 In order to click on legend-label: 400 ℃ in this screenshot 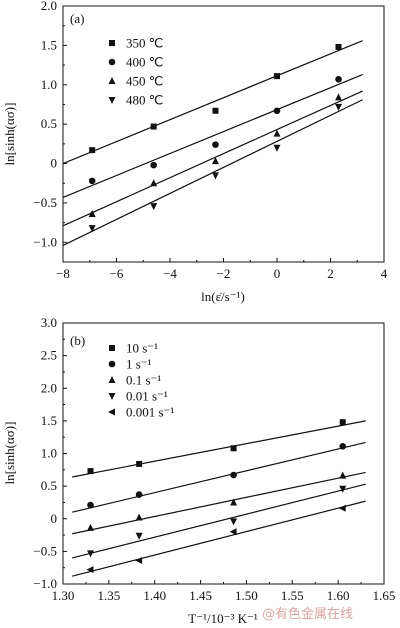, I will do `click(144, 62)`.